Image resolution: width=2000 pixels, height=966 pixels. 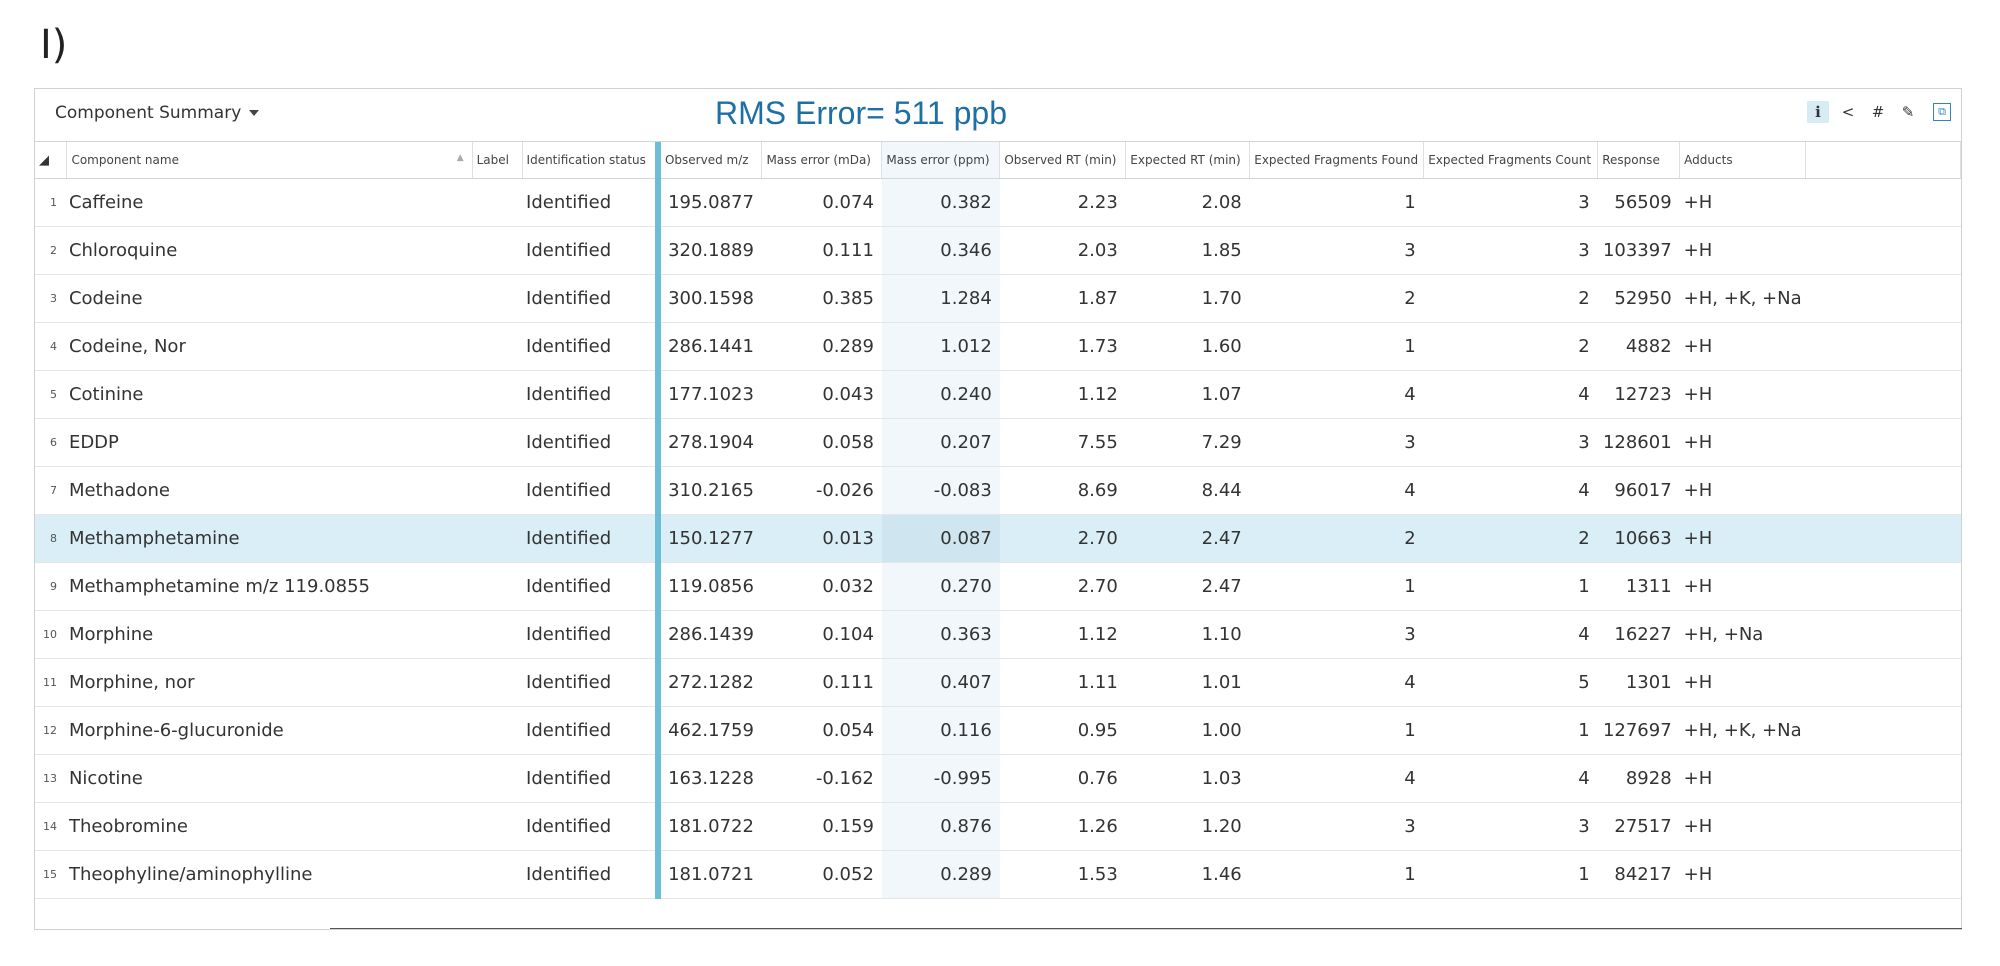 What do you see at coordinates (940, 730) in the screenshot?
I see `mass-error-ppm-cell: 0.116` at bounding box center [940, 730].